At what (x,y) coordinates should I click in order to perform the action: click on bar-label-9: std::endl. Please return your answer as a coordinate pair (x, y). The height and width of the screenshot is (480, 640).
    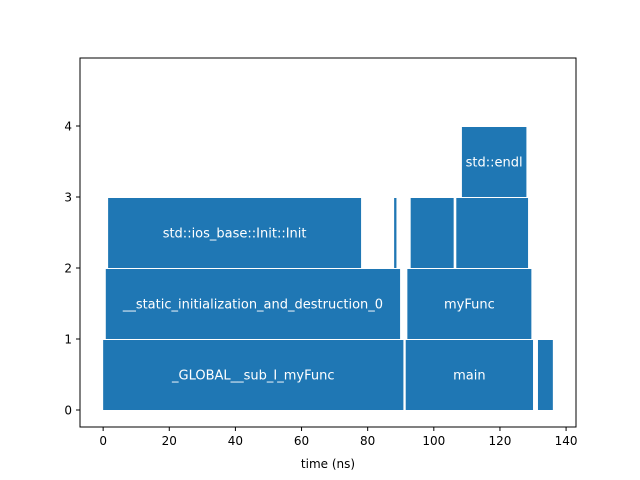
    Looking at the image, I should click on (494, 163).